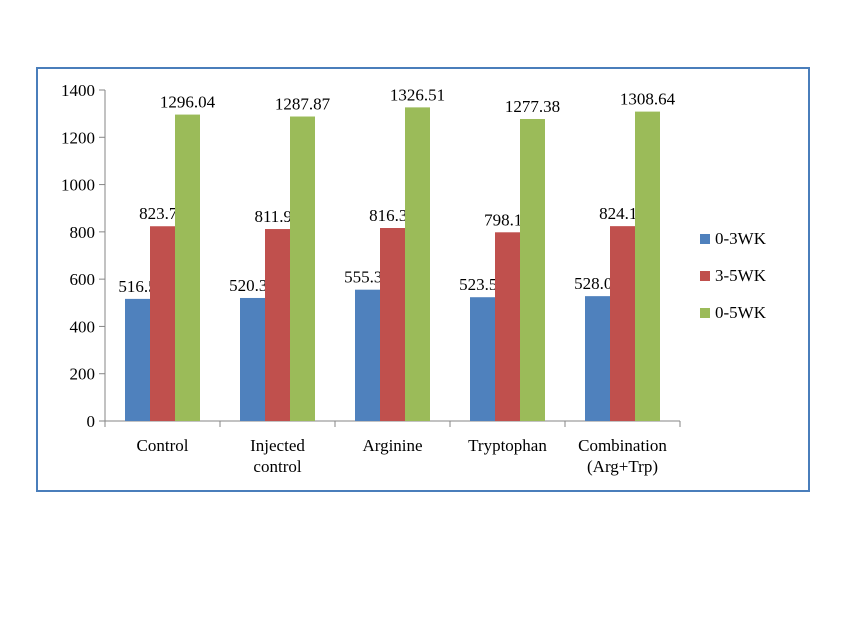 This screenshot has height=638, width=850. What do you see at coordinates (83, 232) in the screenshot?
I see `y-tick-label: 800` at bounding box center [83, 232].